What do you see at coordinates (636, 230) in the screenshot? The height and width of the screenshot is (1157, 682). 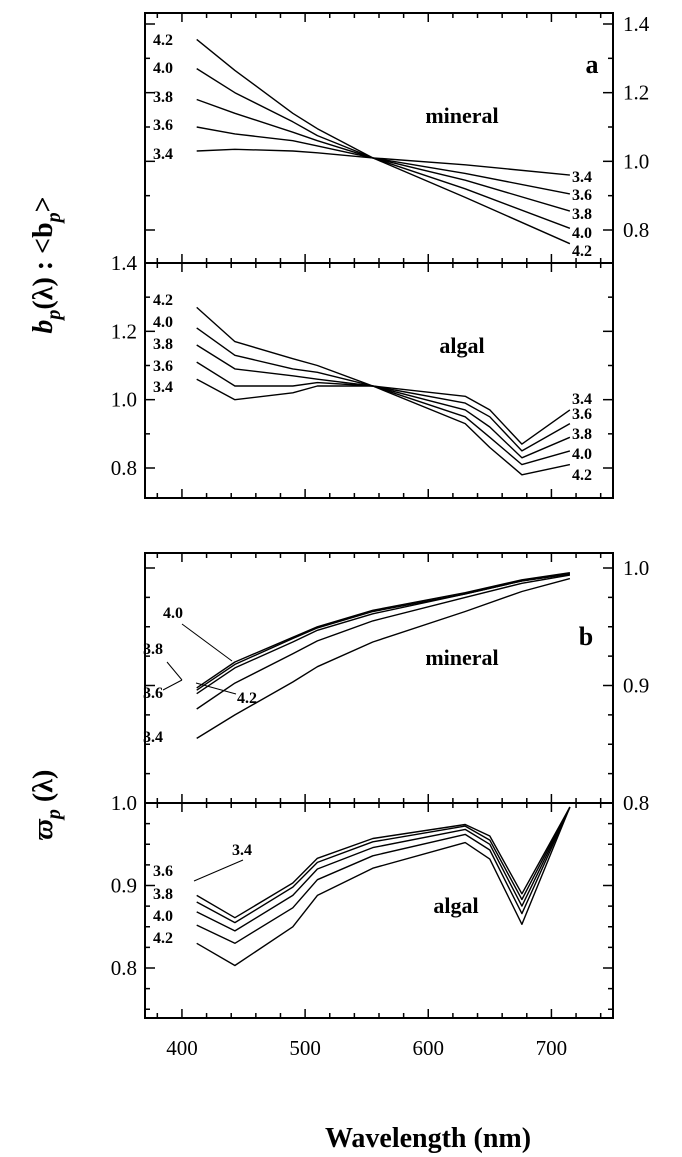 I see `fig-a-mineral-ytick-label: 0.8` at bounding box center [636, 230].